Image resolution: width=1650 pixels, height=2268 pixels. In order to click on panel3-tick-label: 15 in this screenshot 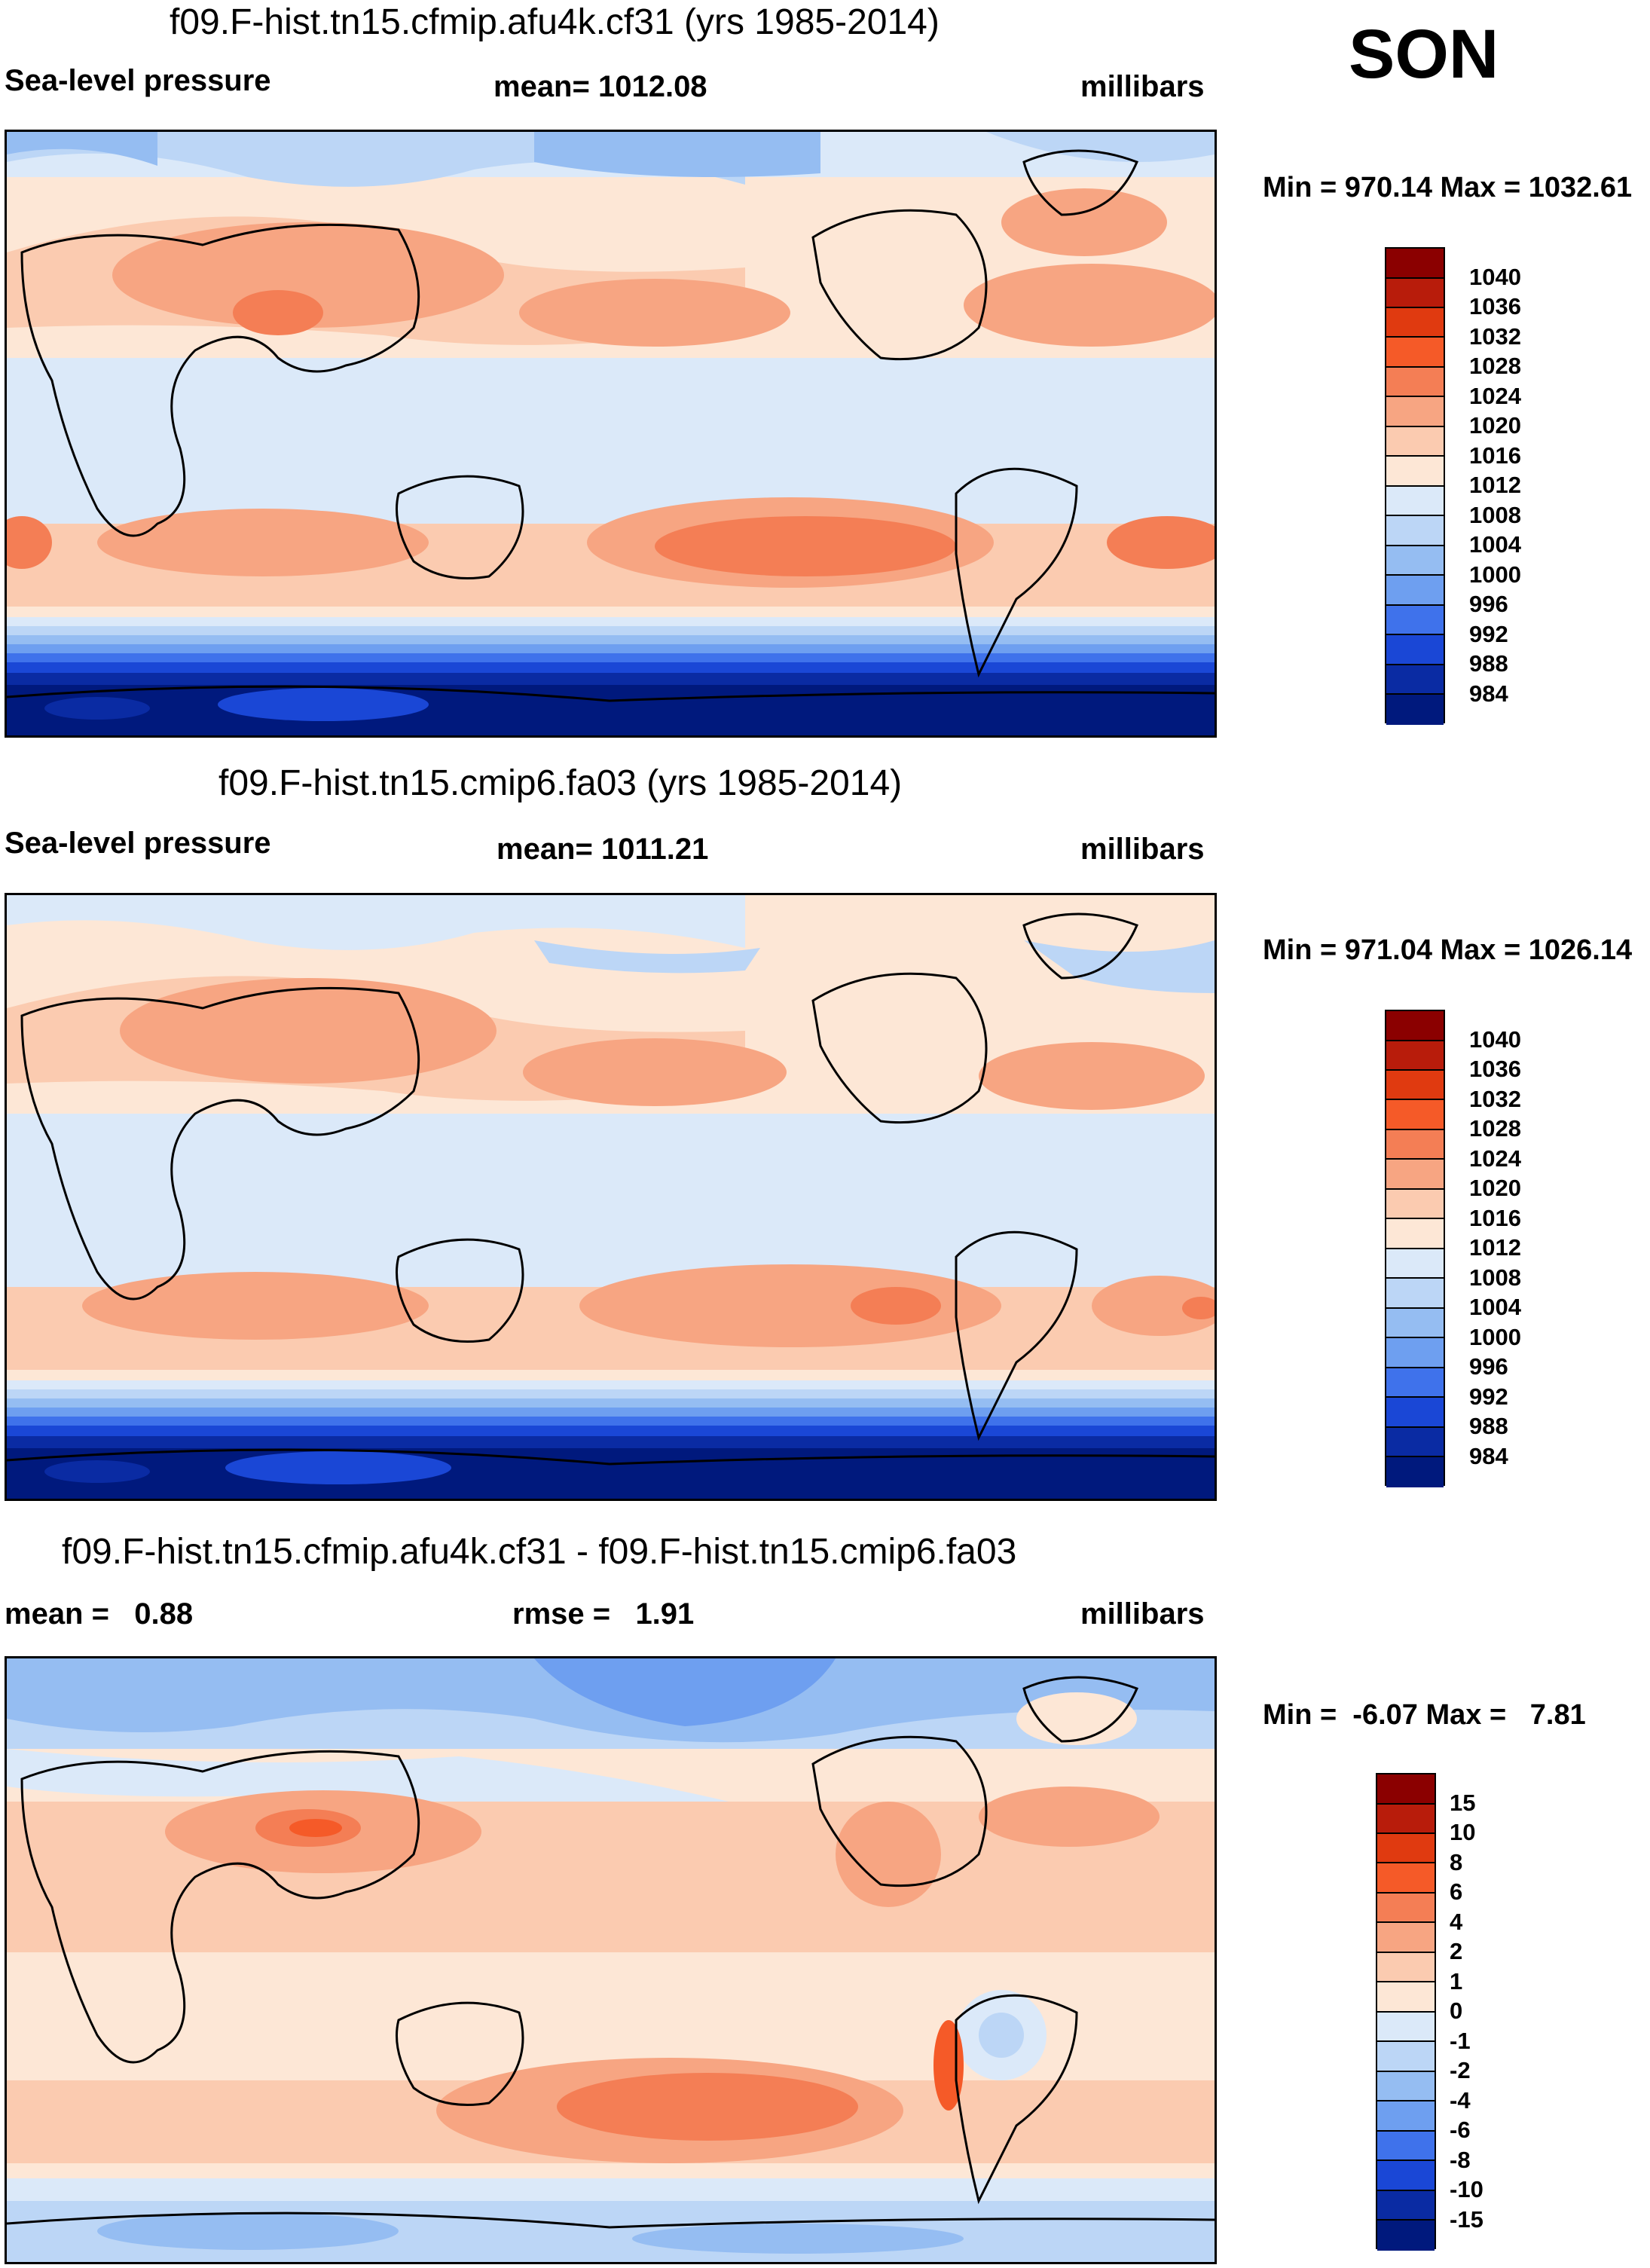, I will do `click(1463, 1803)`.